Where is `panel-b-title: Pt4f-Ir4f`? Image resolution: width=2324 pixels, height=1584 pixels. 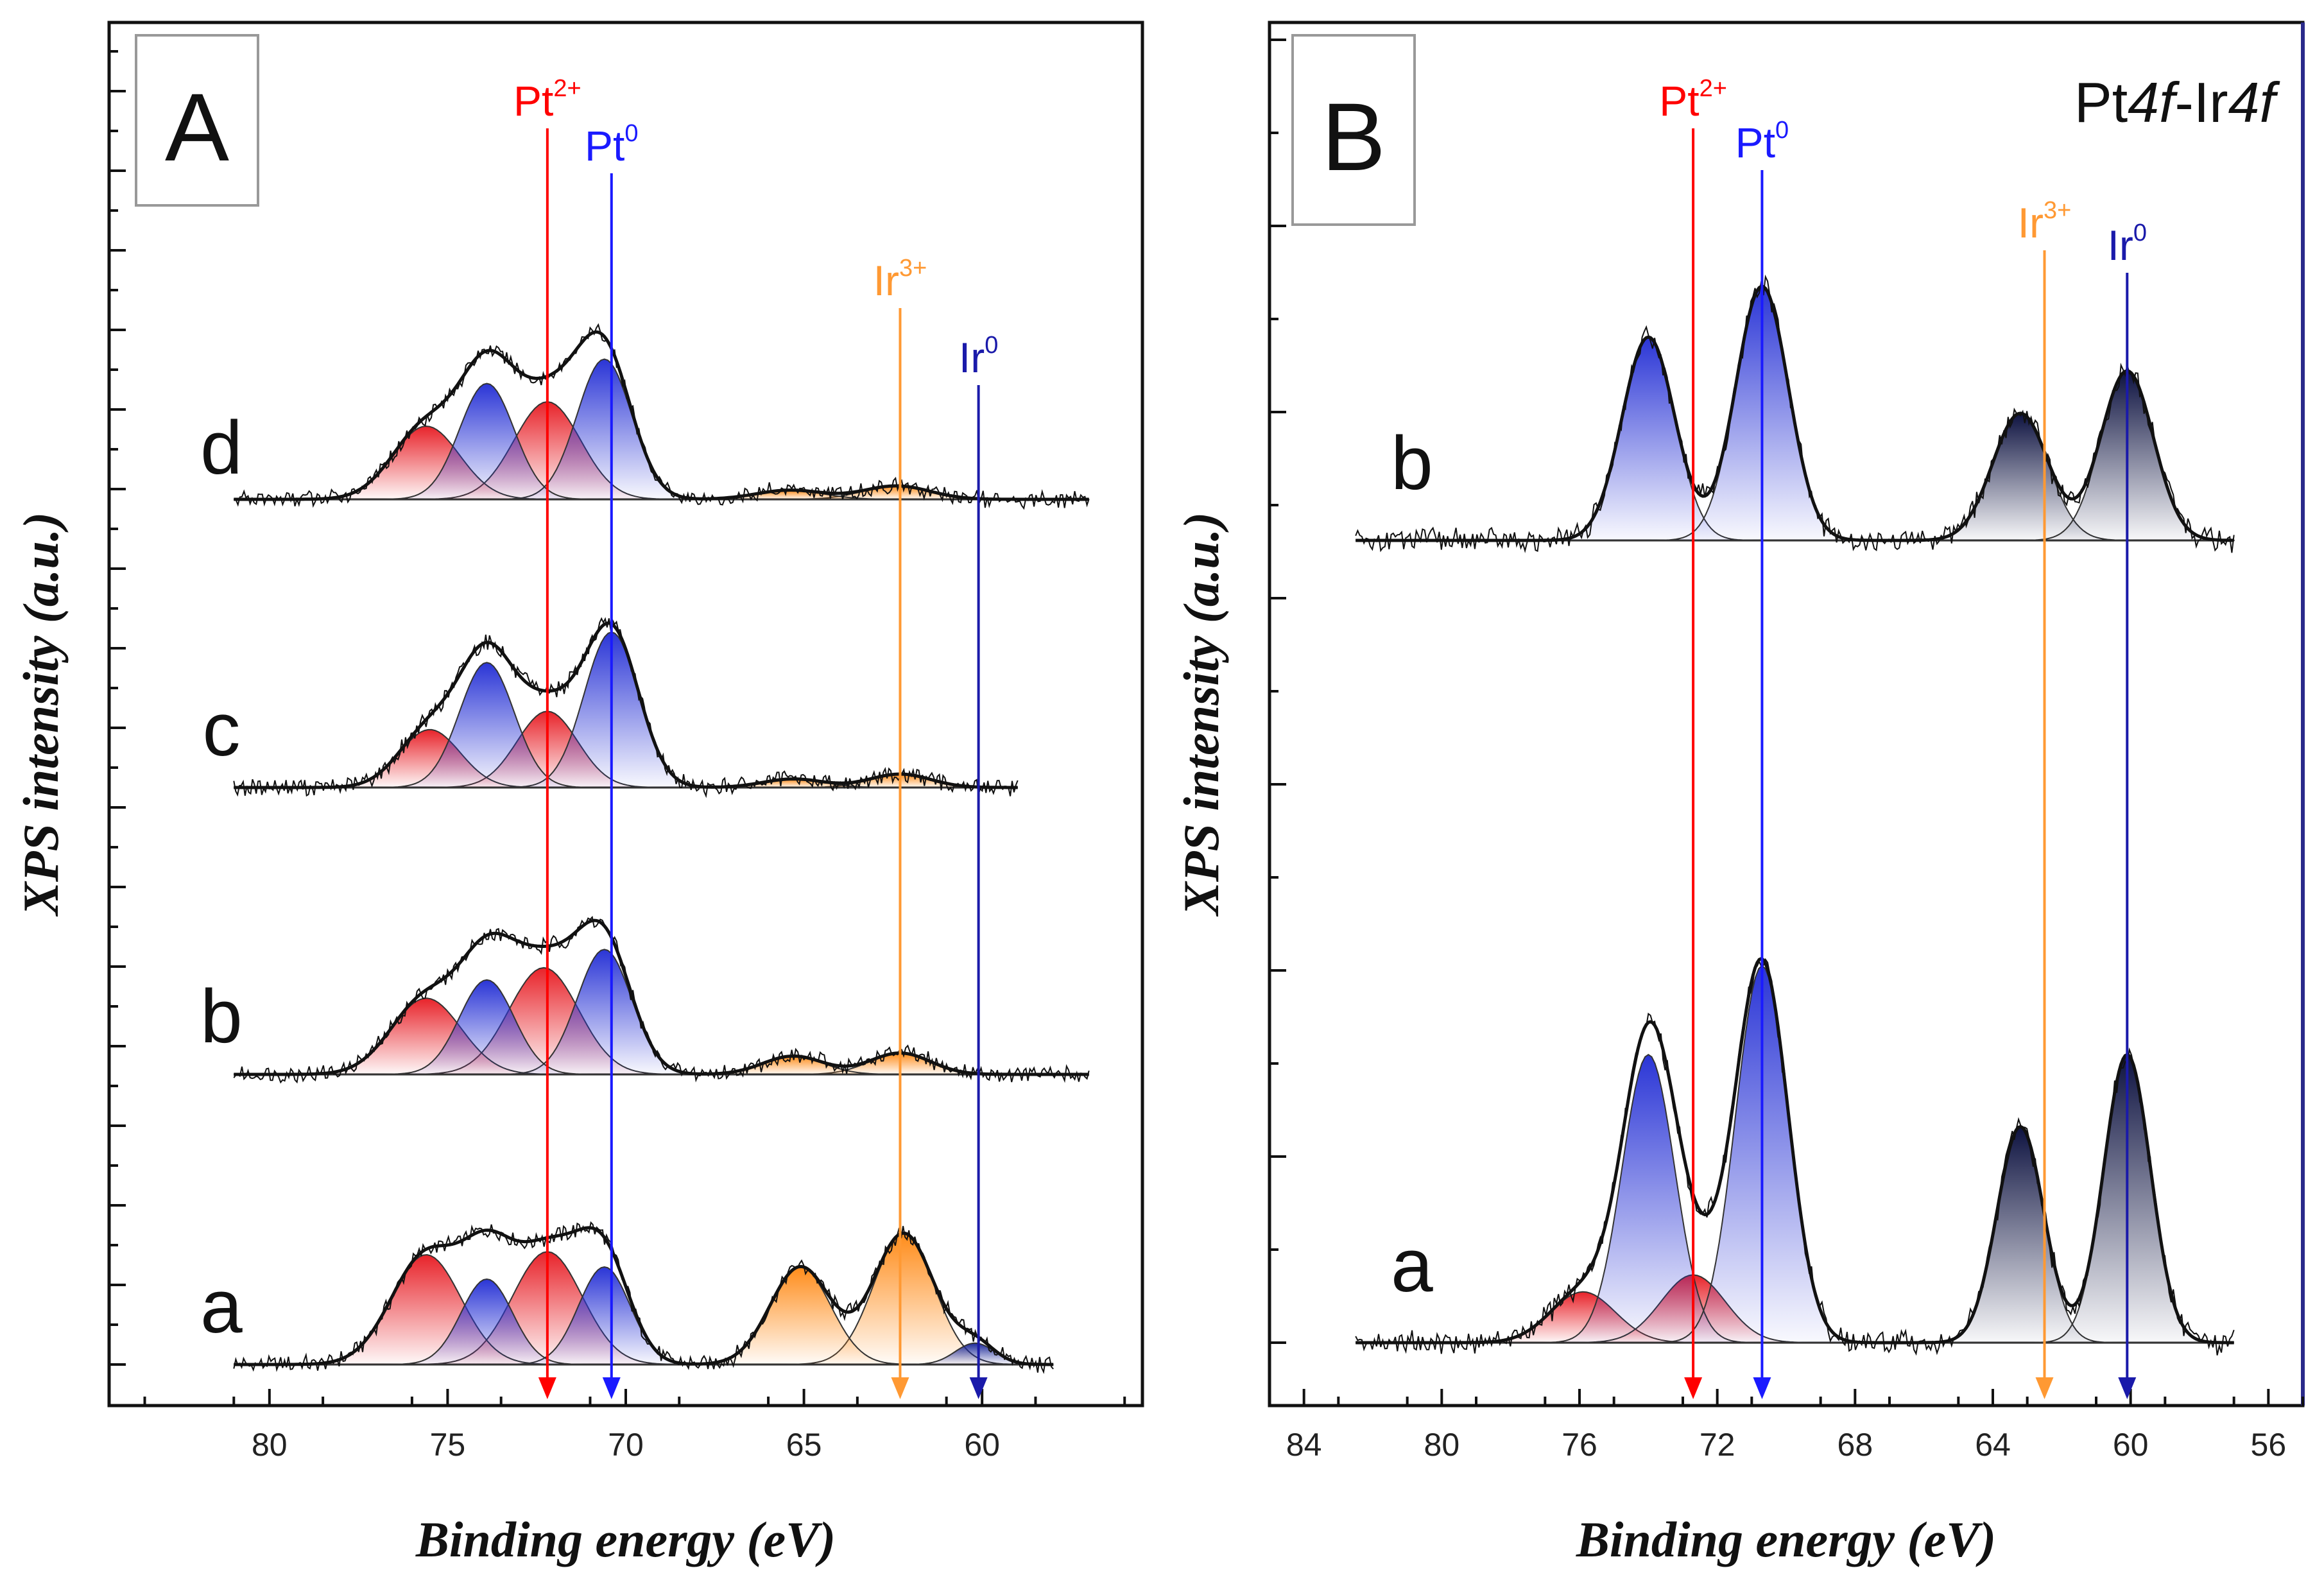
panel-b-title: Pt4f-Ir4f is located at coordinates (2177, 103).